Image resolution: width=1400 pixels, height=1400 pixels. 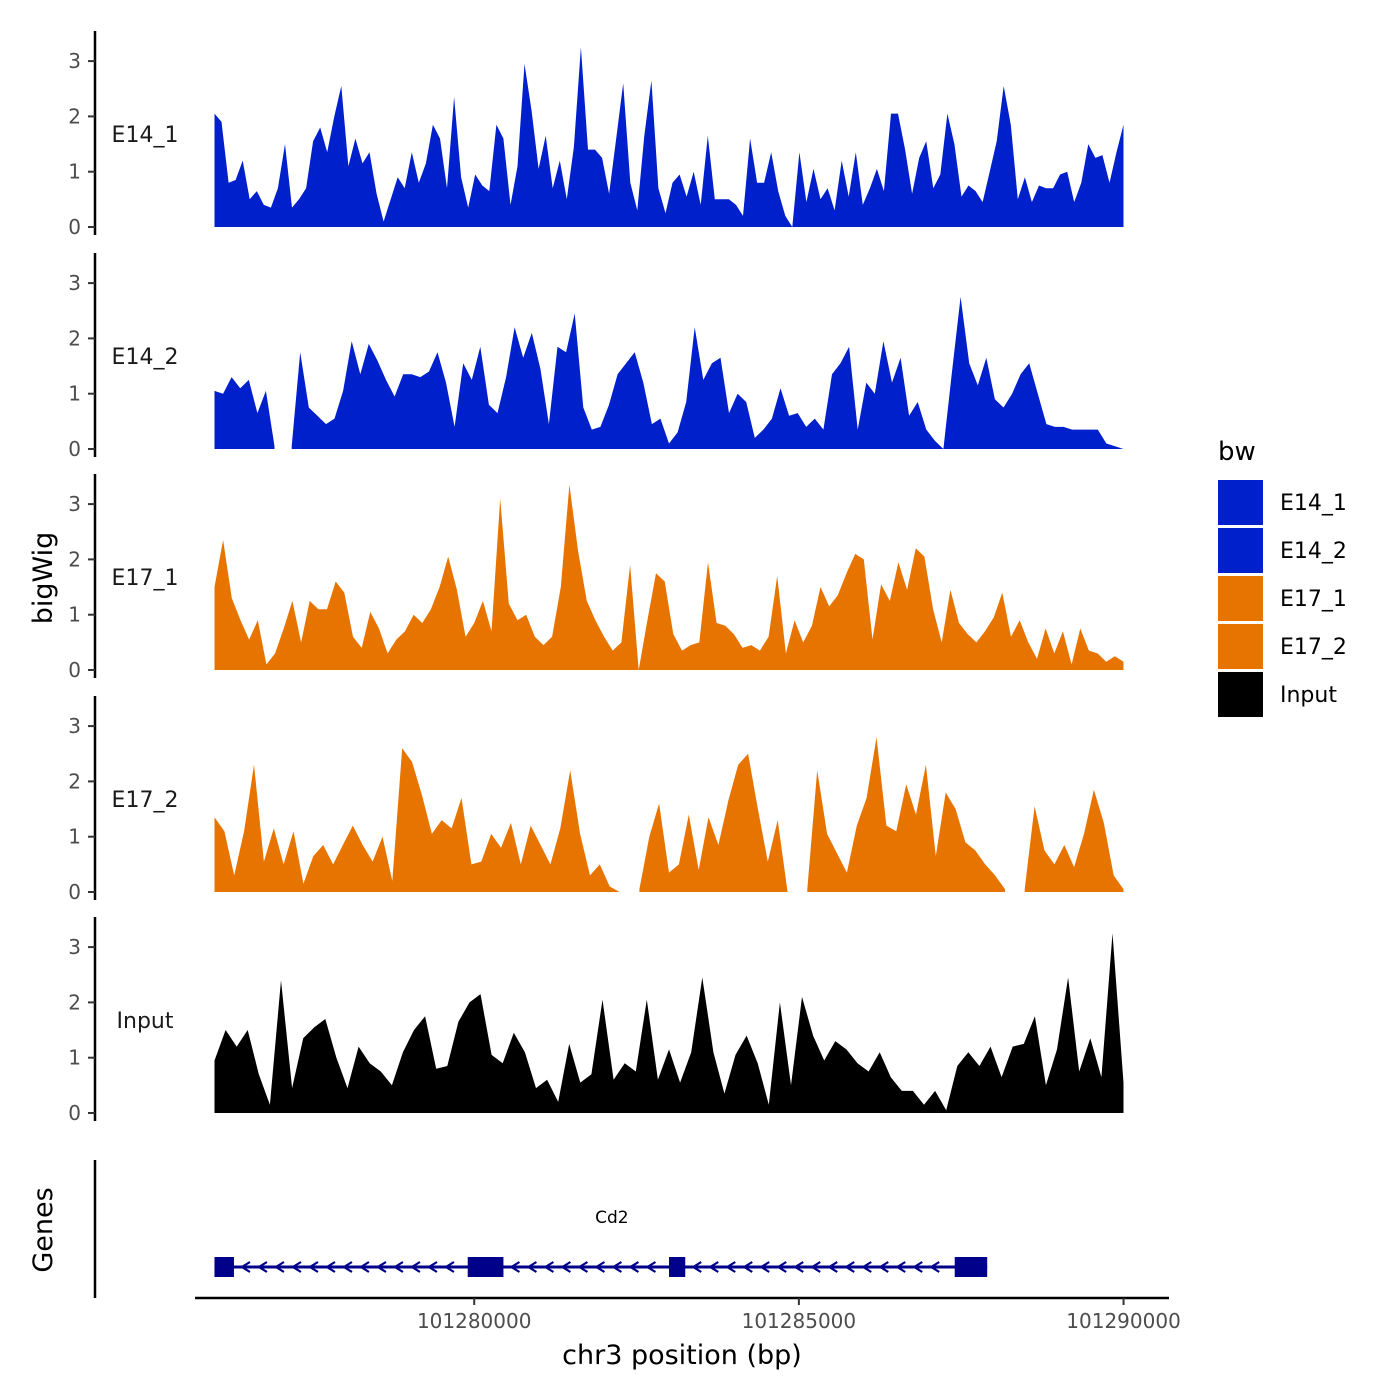 I want to click on track-label: E14_1, so click(x=145, y=135).